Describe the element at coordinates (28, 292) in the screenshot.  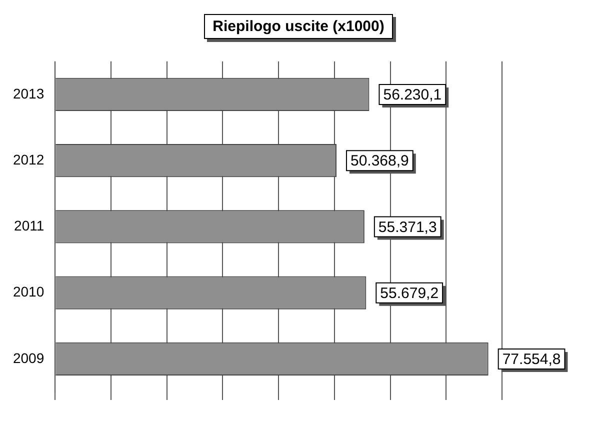
I see `y-tick-label: 2010` at that location.